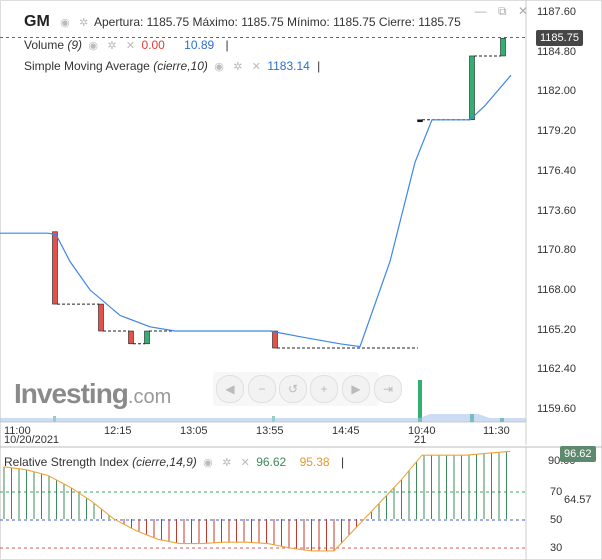 The height and width of the screenshot is (560, 602). What do you see at coordinates (556, 12) in the screenshot?
I see `y-tick: 1187.60` at bounding box center [556, 12].